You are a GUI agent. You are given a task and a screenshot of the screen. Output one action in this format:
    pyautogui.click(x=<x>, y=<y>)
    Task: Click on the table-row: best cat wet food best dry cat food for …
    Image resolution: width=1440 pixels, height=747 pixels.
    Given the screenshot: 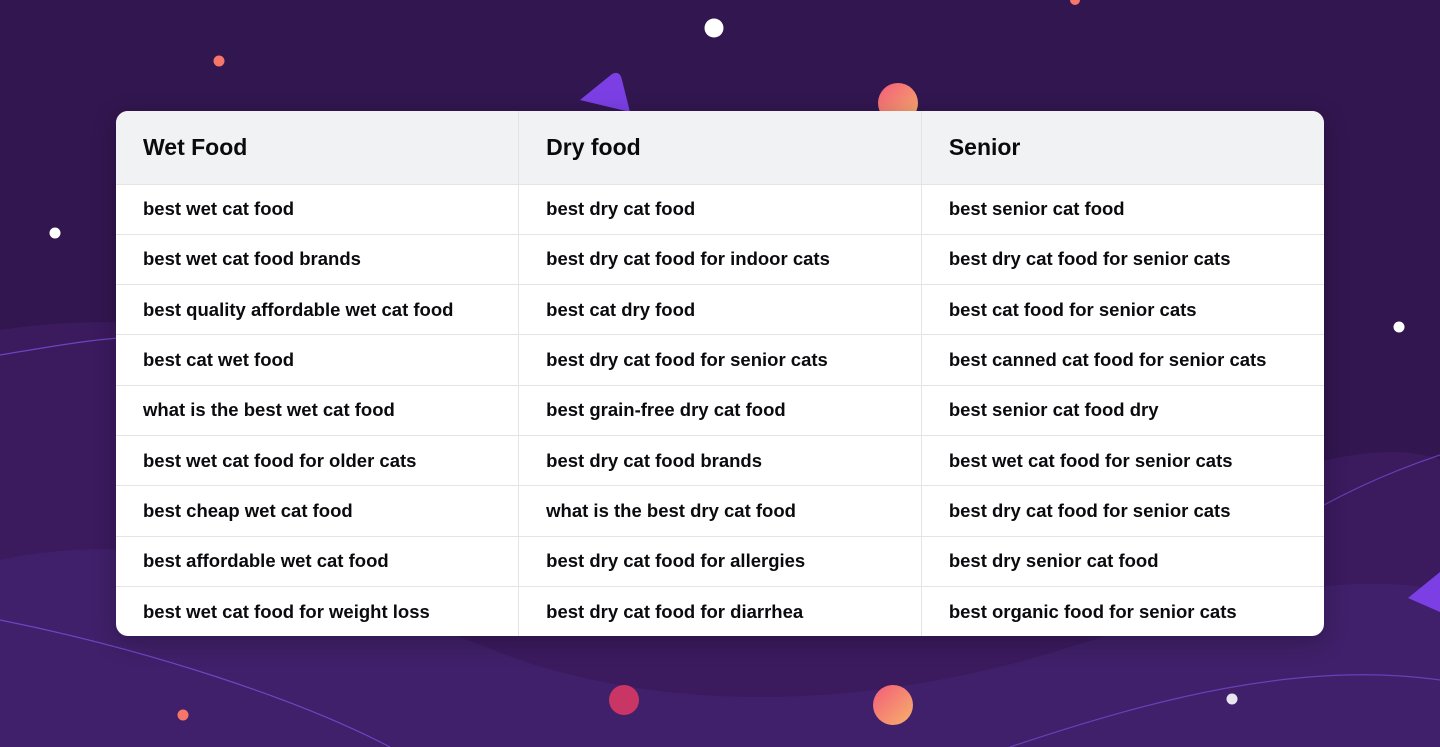 What is the action you would take?
    pyautogui.click(x=720, y=360)
    